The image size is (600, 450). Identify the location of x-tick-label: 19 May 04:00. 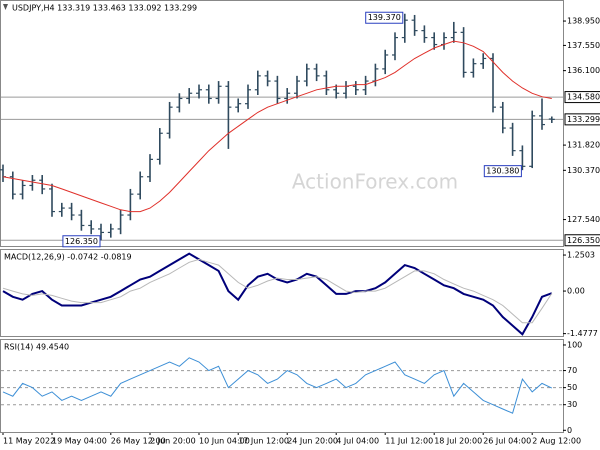
(79, 441).